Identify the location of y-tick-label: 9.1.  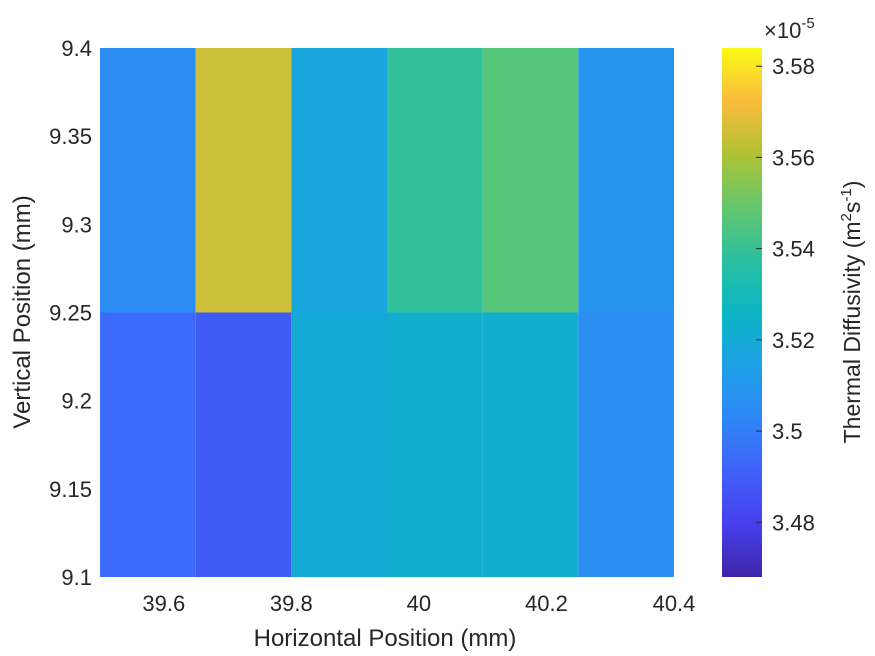
(76, 577).